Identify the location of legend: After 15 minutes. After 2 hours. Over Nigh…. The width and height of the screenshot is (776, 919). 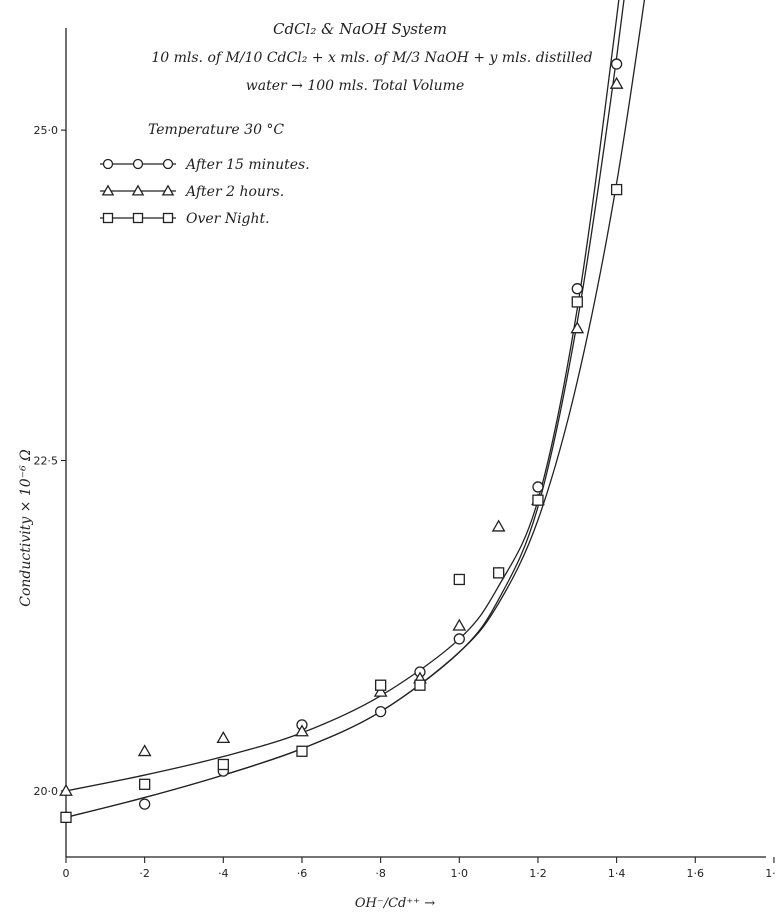
(205, 192).